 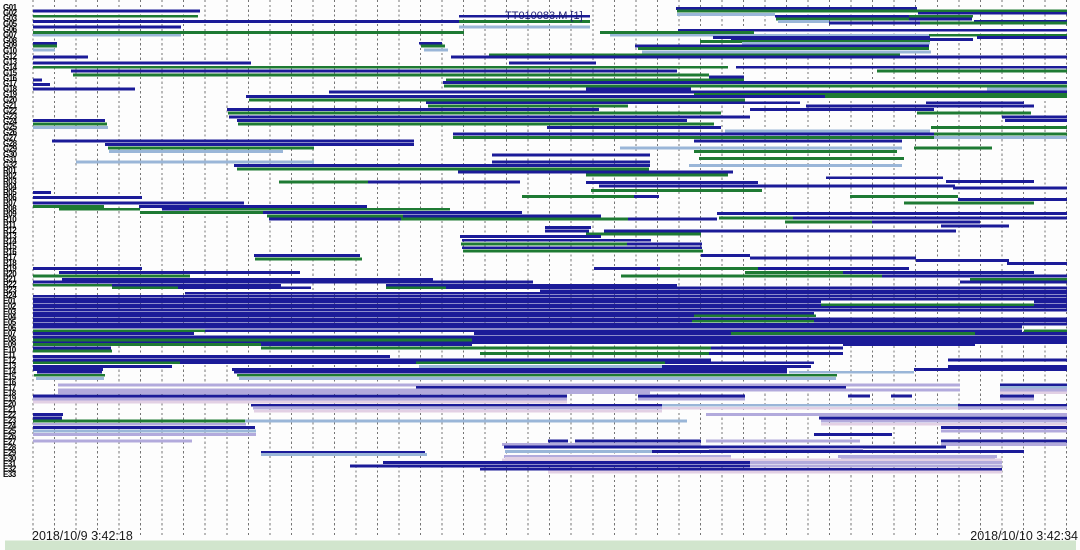 What do you see at coordinates (10, 387) in the screenshot?
I see `svg-text: E17` at bounding box center [10, 387].